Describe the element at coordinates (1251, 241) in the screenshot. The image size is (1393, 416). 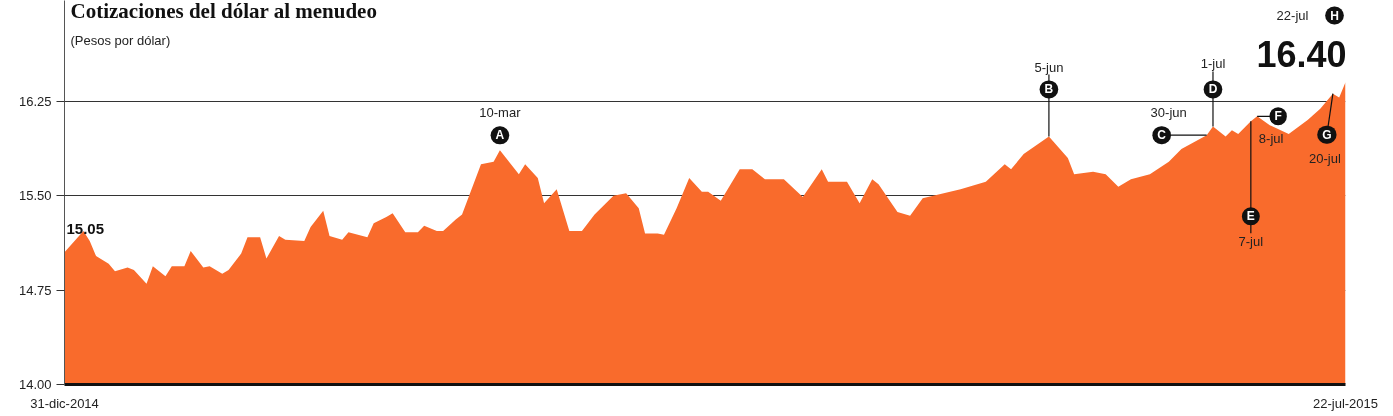
I see `annotation: 7-jul` at that location.